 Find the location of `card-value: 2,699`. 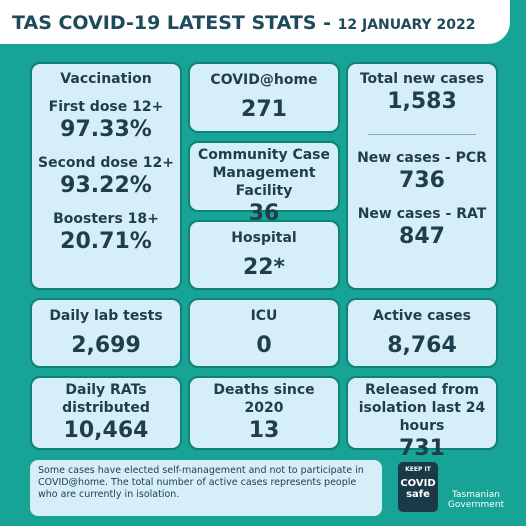

card-value: 2,699 is located at coordinates (106, 345).